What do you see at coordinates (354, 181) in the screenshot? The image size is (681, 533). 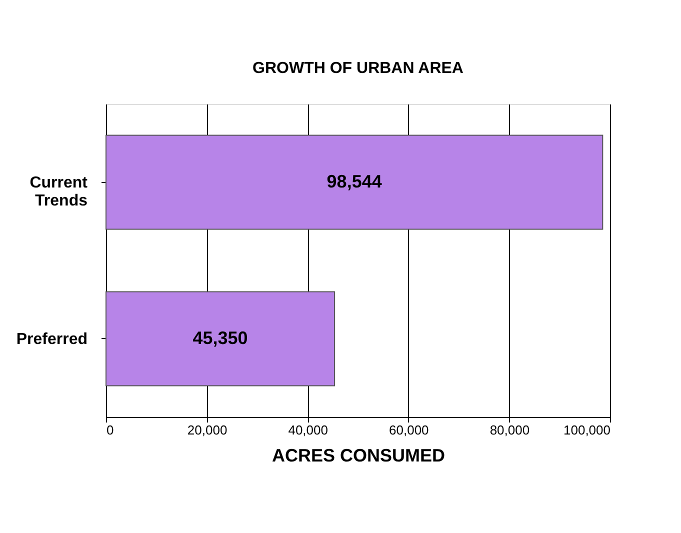 I see `data-label: 98,544` at bounding box center [354, 181].